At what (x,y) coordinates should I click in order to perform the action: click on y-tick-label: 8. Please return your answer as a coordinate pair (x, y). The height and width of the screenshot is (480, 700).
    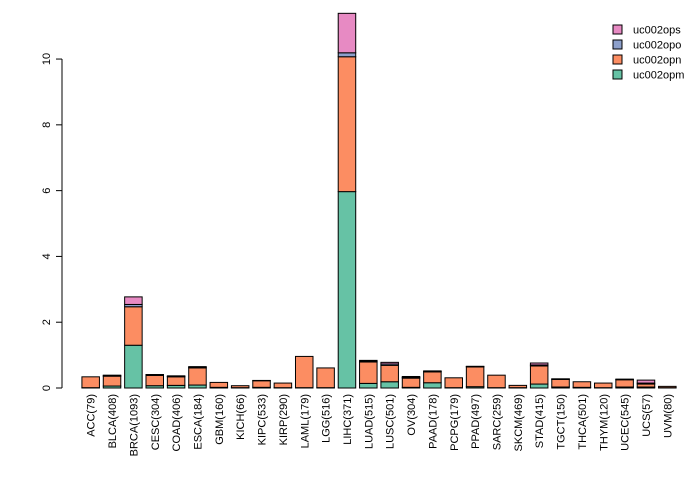
    Looking at the image, I should click on (47, 125).